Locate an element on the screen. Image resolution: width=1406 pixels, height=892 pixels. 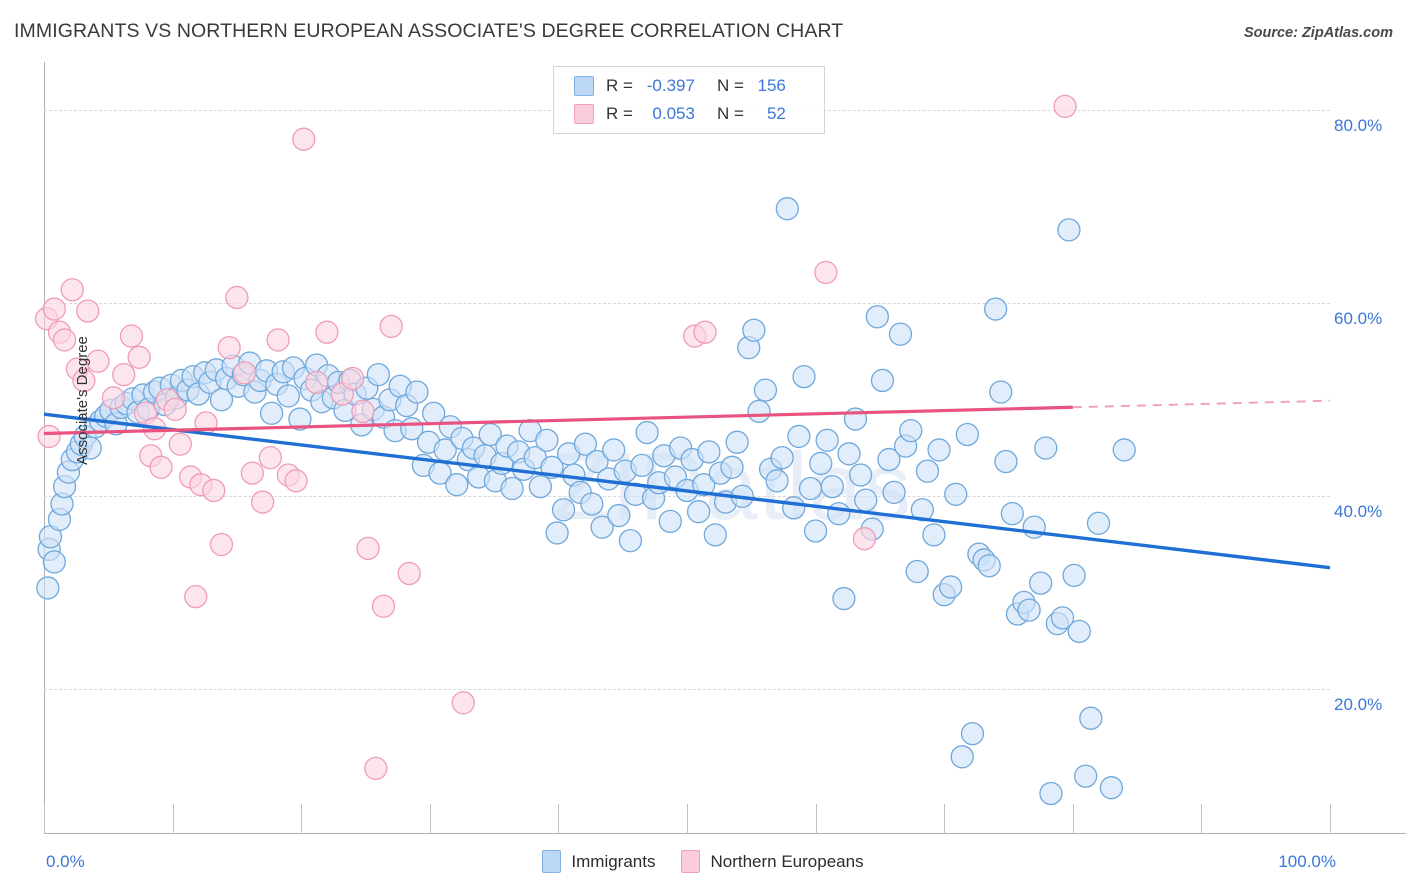
legend-item-northern-europeans: Northern Europeans is located at coordinates (772, 861).